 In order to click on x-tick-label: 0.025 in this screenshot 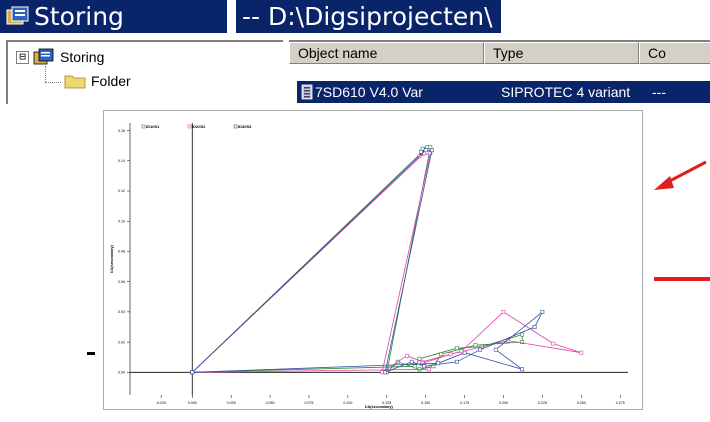, I will do `click(231, 403)`.